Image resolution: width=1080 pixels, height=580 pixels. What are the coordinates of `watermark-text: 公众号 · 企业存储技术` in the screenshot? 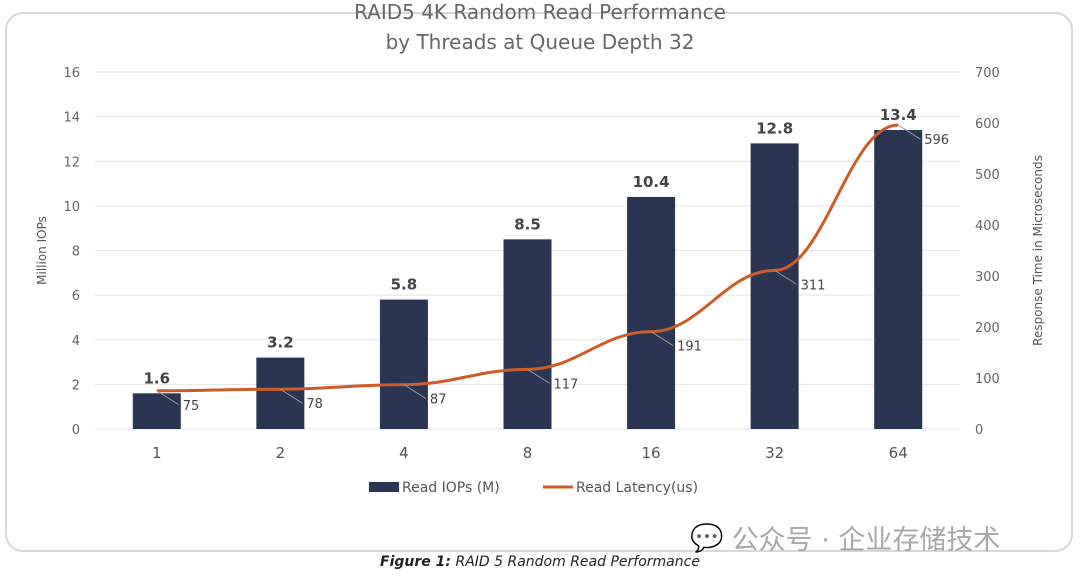 It's located at (866, 540).